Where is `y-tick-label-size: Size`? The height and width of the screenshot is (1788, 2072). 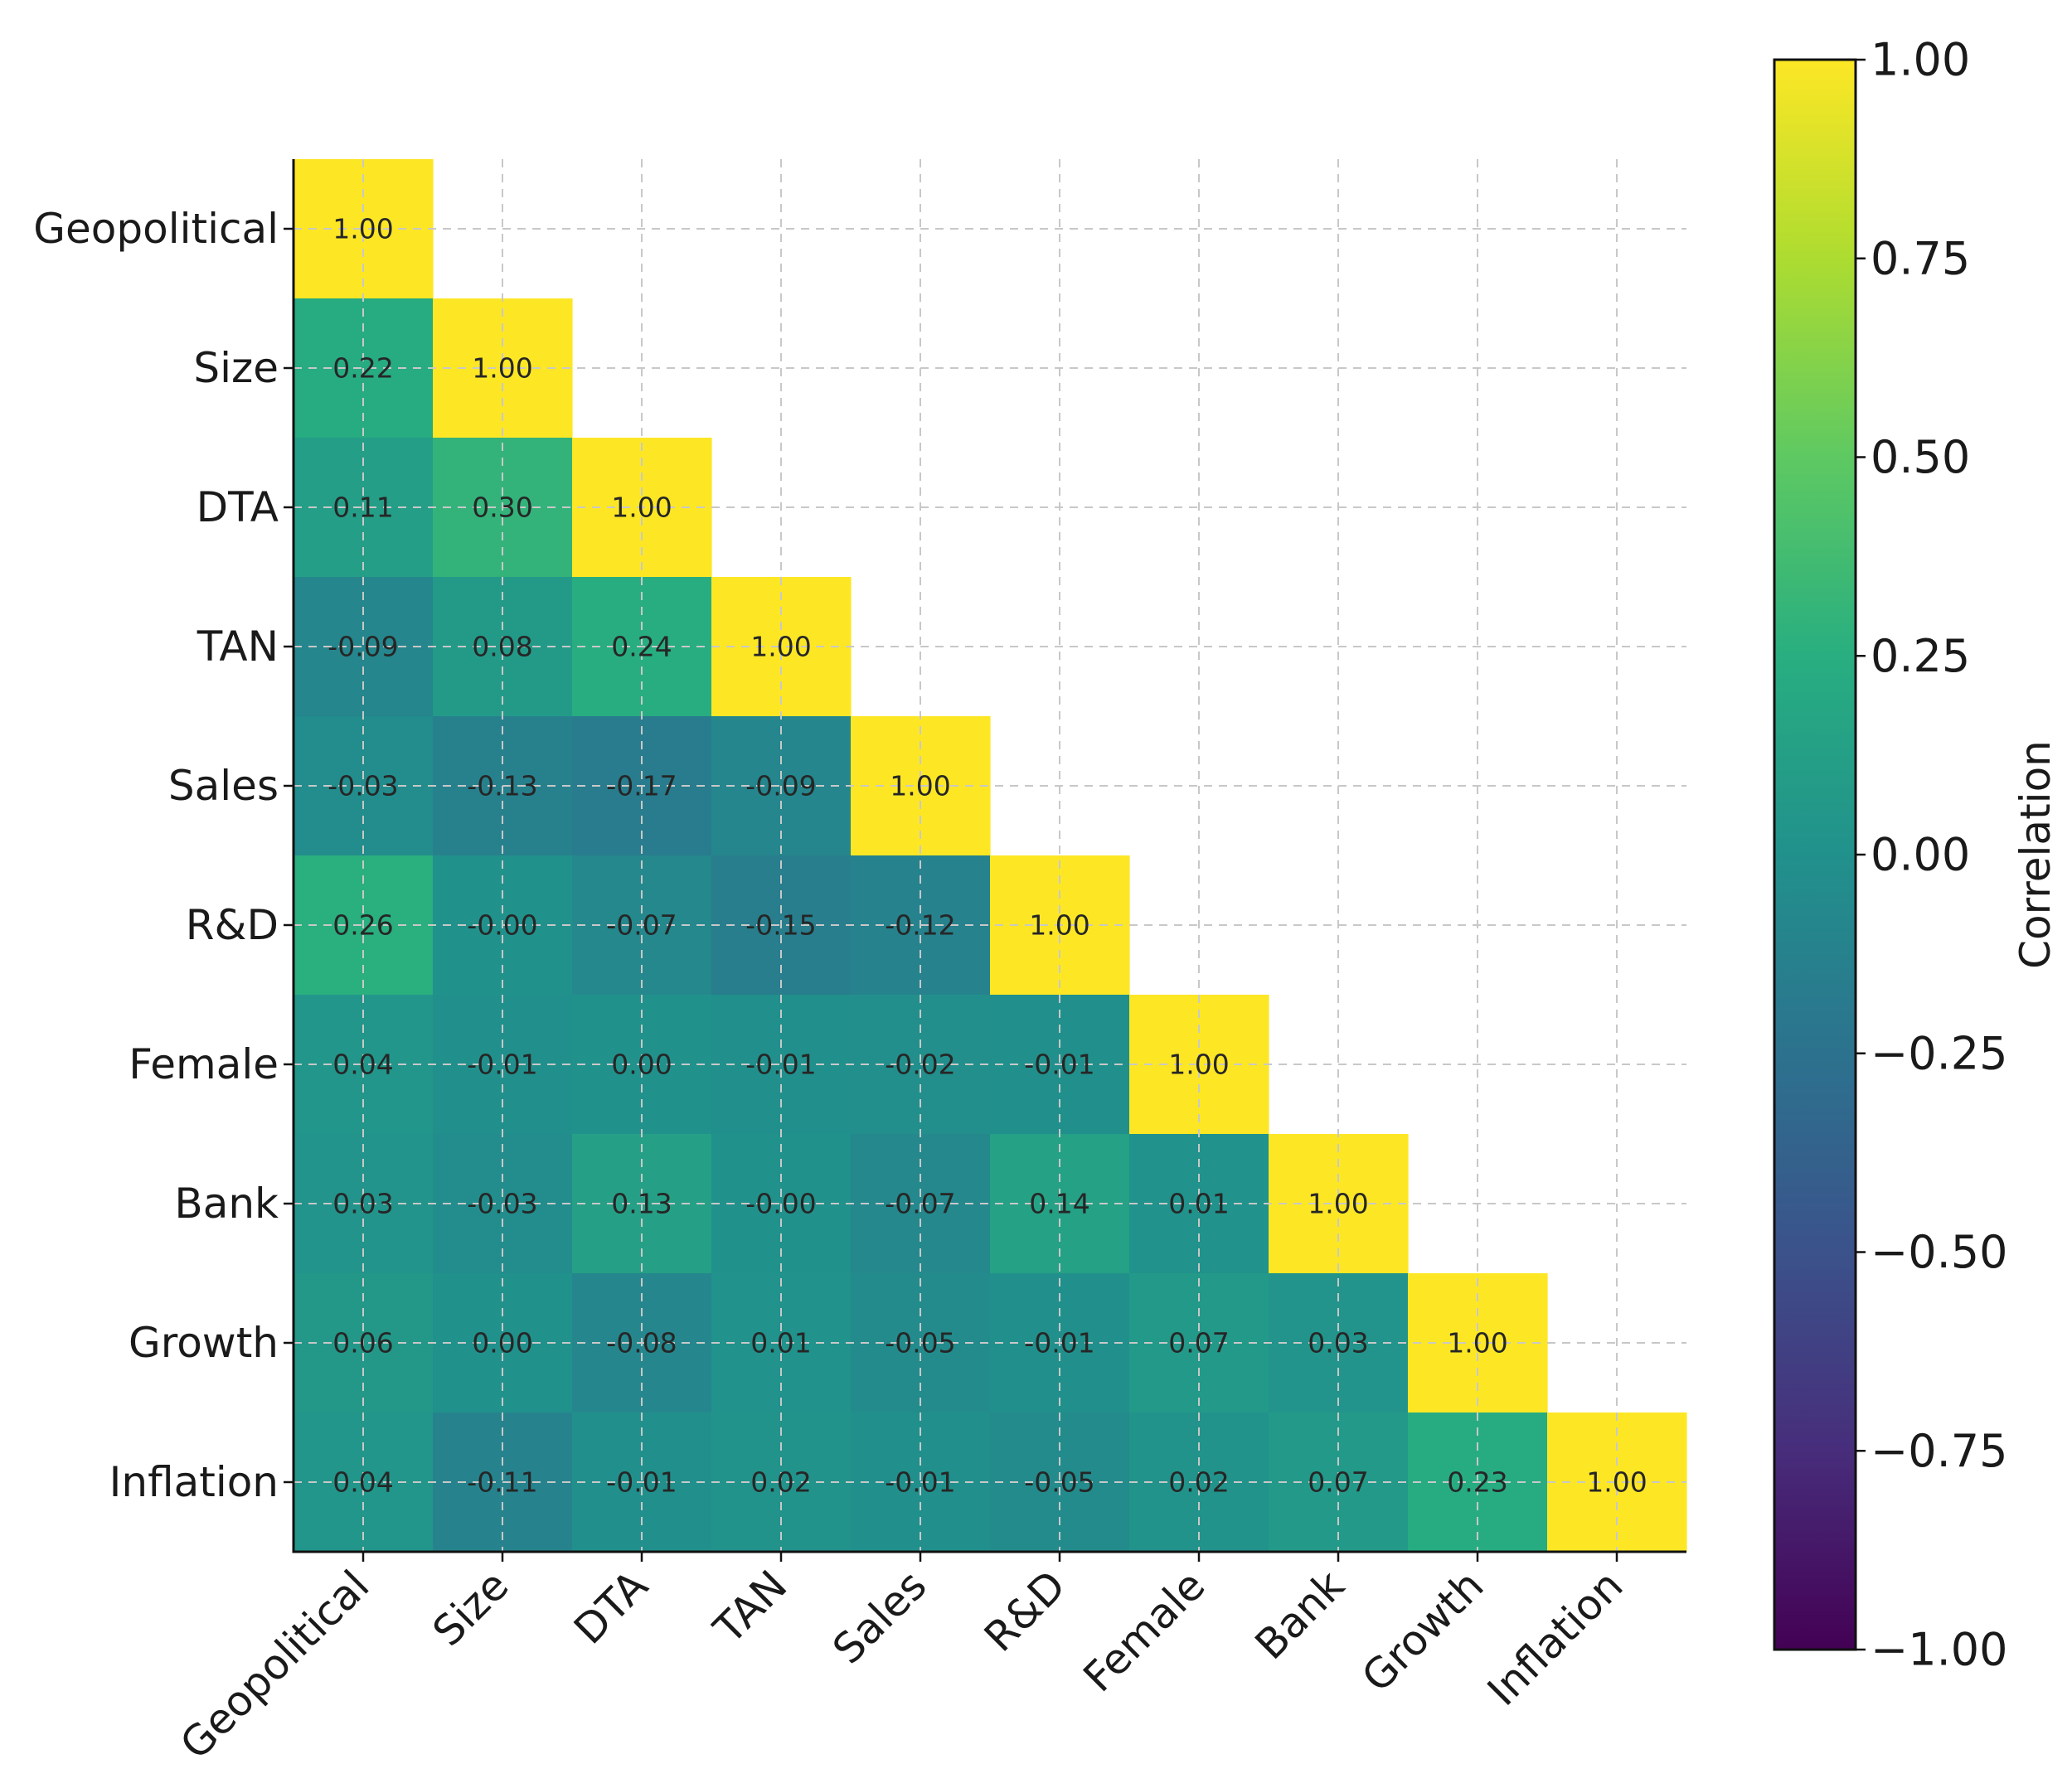
y-tick-label-size: Size is located at coordinates (236, 368).